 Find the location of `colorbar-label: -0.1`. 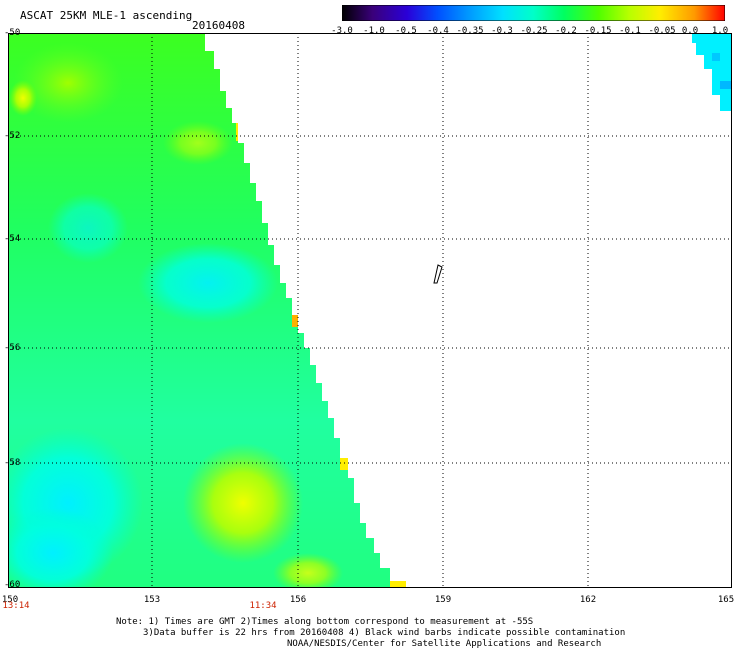

colorbar-label: -0.1 is located at coordinates (630, 31).